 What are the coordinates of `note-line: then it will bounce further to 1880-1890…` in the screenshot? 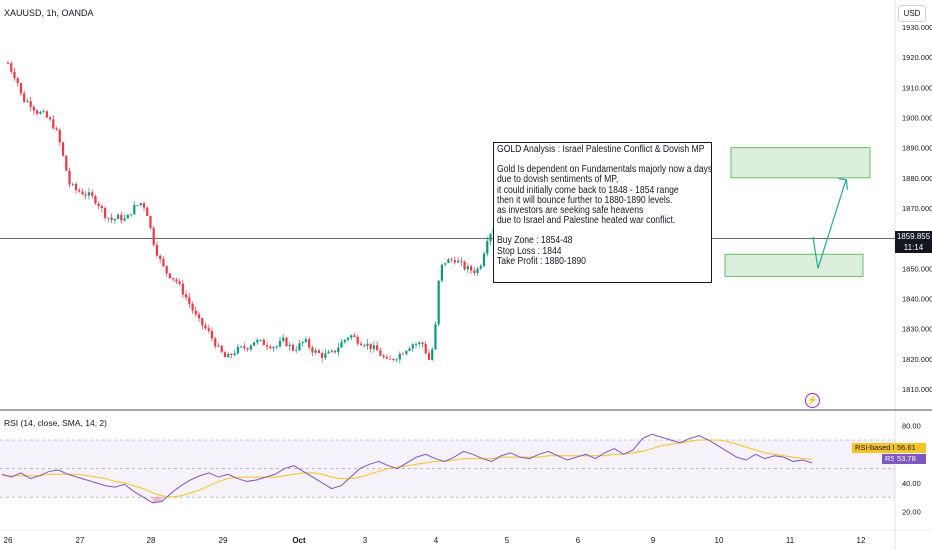 It's located at (585, 200).